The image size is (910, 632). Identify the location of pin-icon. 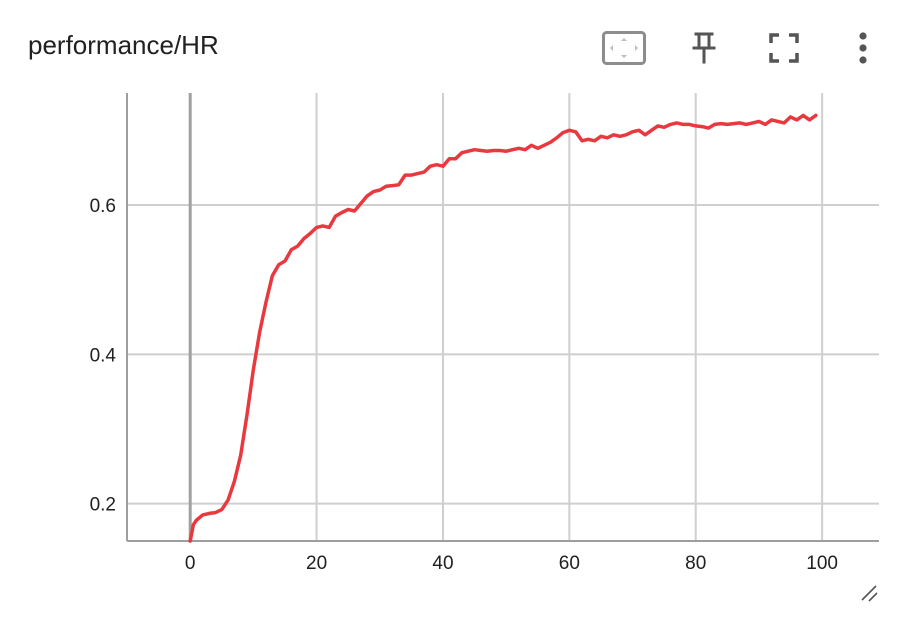
(704, 48).